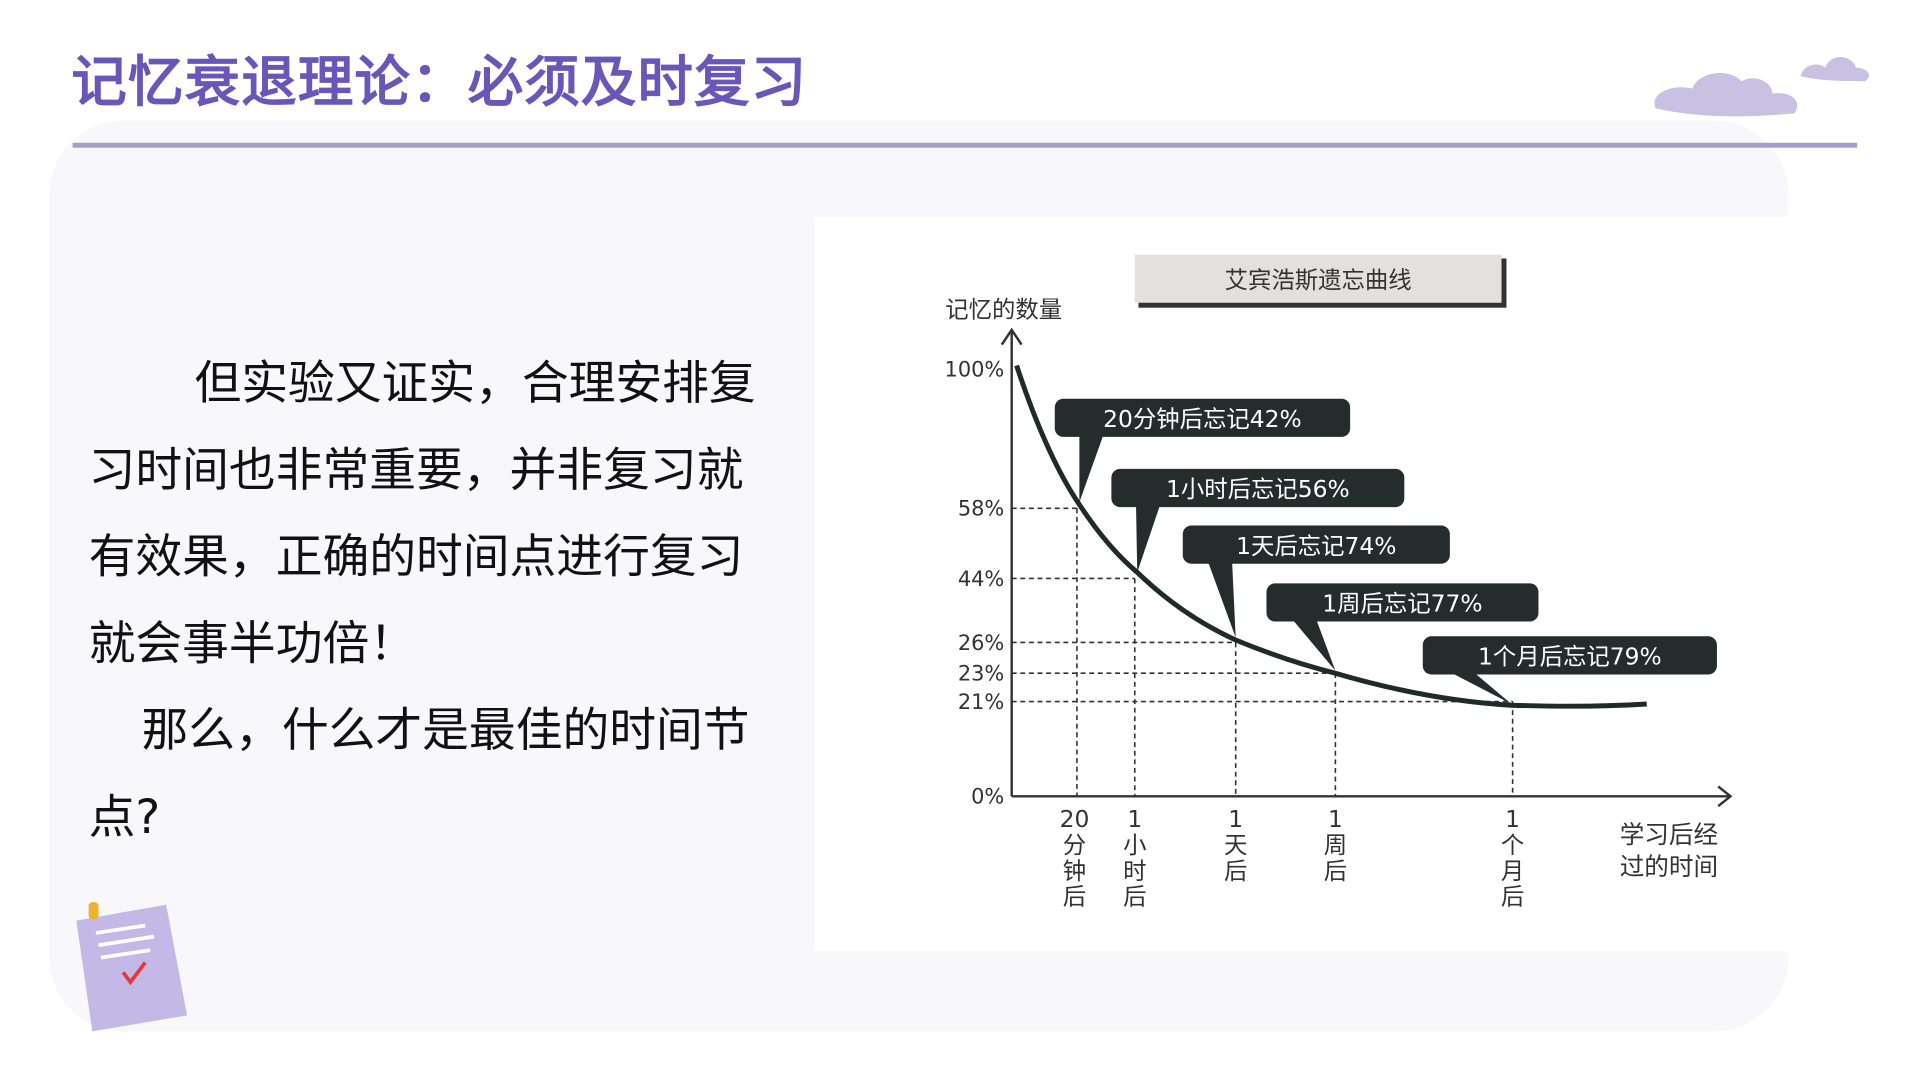 This screenshot has width=1920, height=1080. What do you see at coordinates (1512, 845) in the screenshot?
I see `x-tick-label: 个` at bounding box center [1512, 845].